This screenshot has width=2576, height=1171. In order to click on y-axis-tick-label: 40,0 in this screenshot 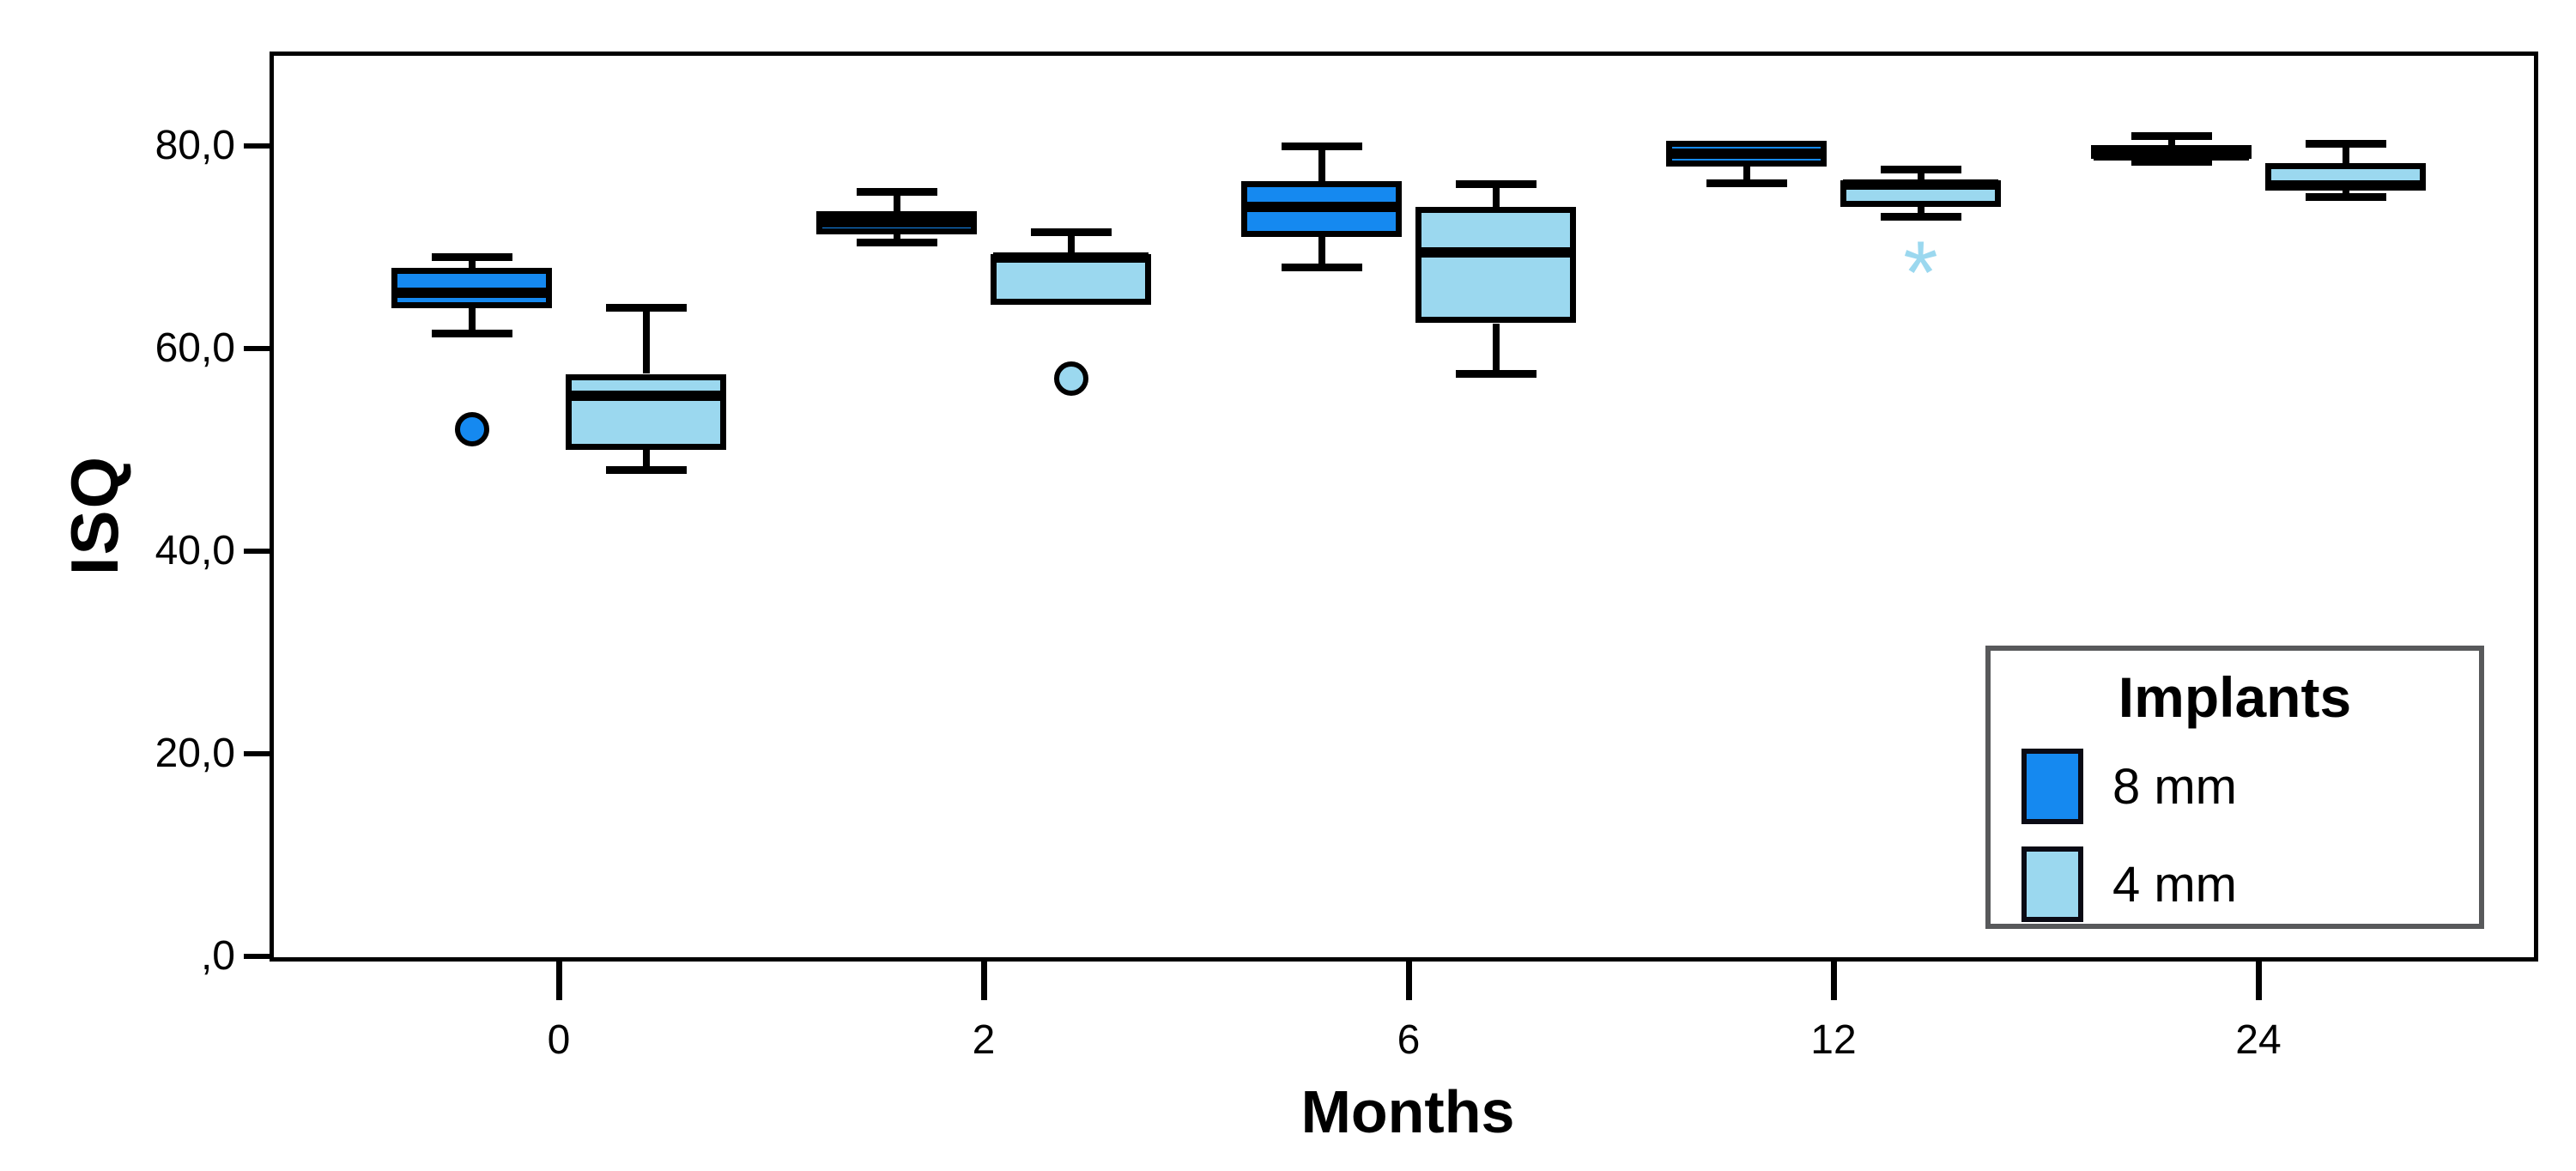, I will do `click(195, 550)`.